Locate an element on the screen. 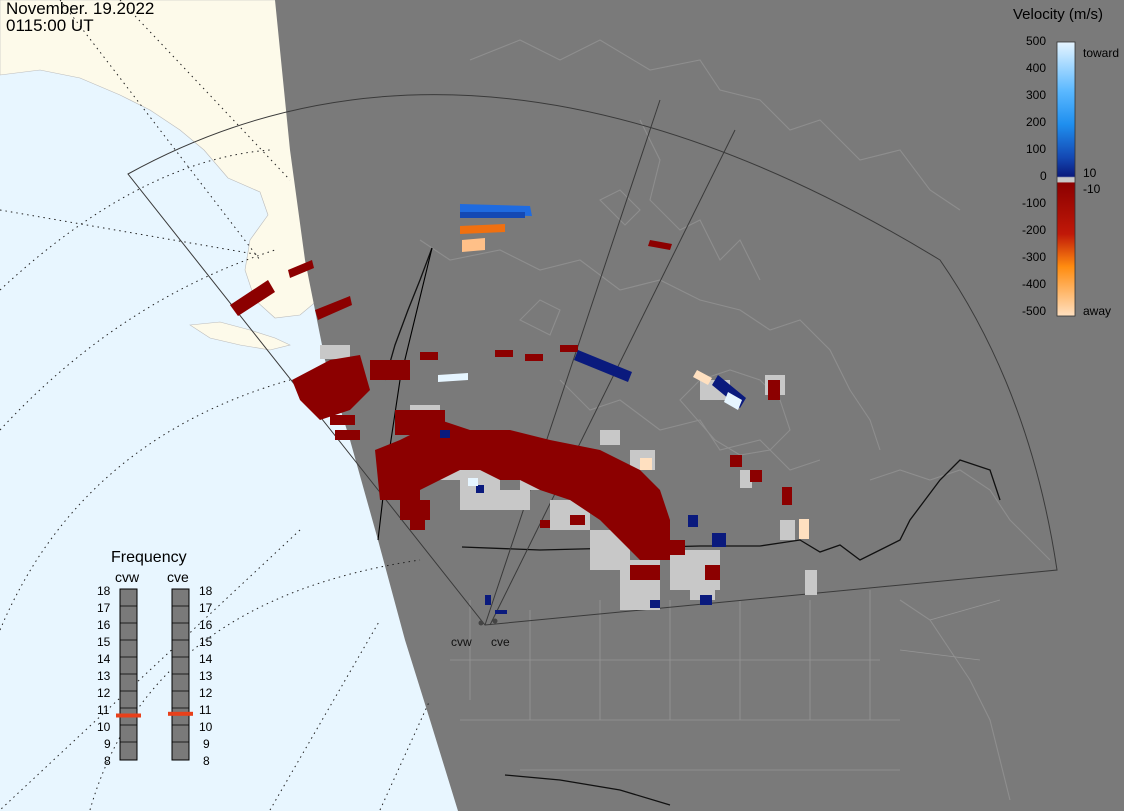 The width and height of the screenshot is (1124, 811). colorbar-tick: 400 is located at coordinates (1036, 68).